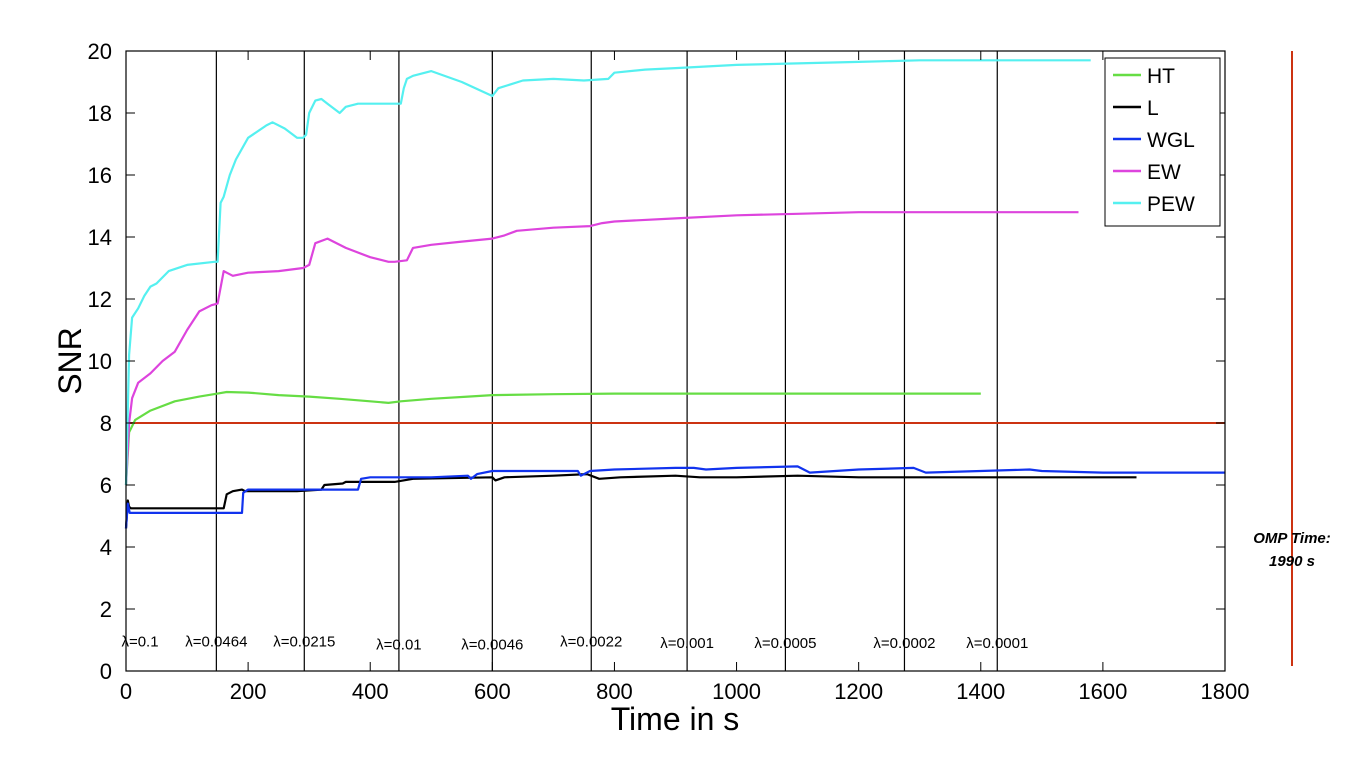 The image size is (1368, 760). Describe the element at coordinates (1161, 76) in the screenshot. I see `legend-label-ht: HT` at that location.